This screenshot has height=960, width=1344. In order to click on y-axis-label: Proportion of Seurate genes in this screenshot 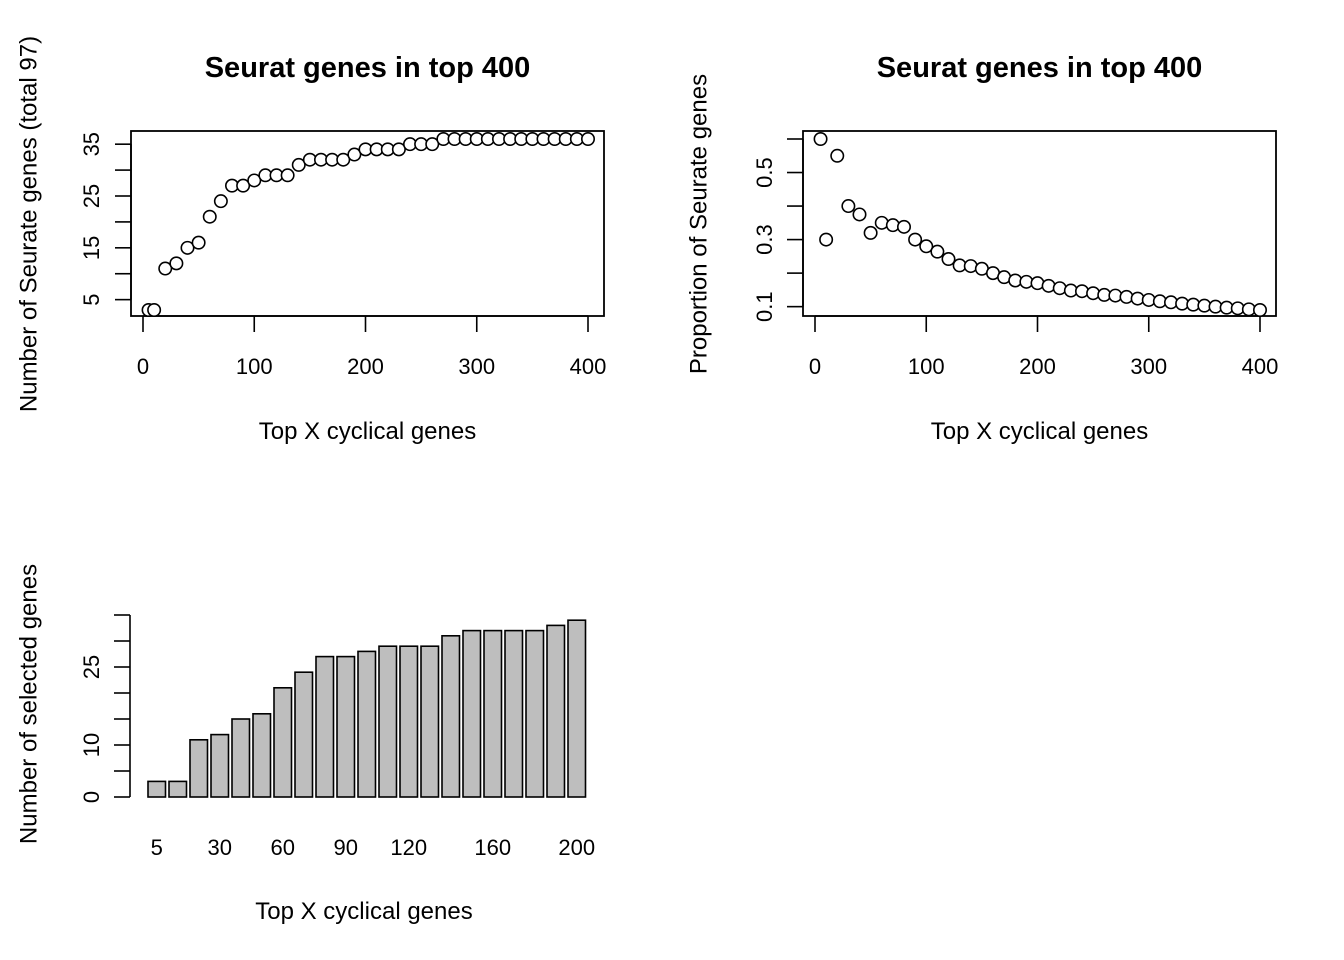, I will do `click(698, 224)`.